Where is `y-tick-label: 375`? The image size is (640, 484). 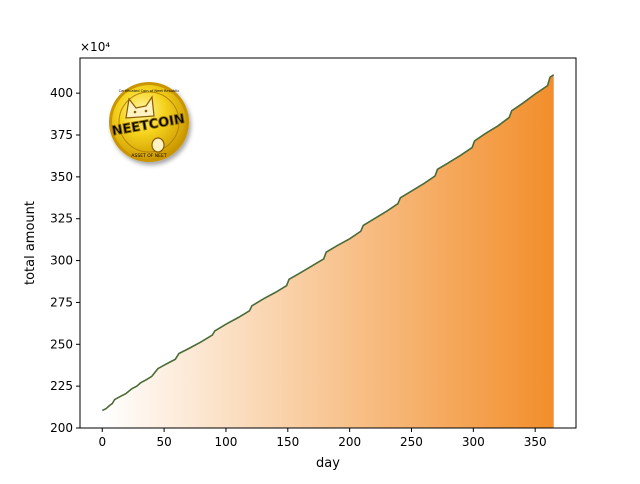
y-tick-label: 375 is located at coordinates (61, 135).